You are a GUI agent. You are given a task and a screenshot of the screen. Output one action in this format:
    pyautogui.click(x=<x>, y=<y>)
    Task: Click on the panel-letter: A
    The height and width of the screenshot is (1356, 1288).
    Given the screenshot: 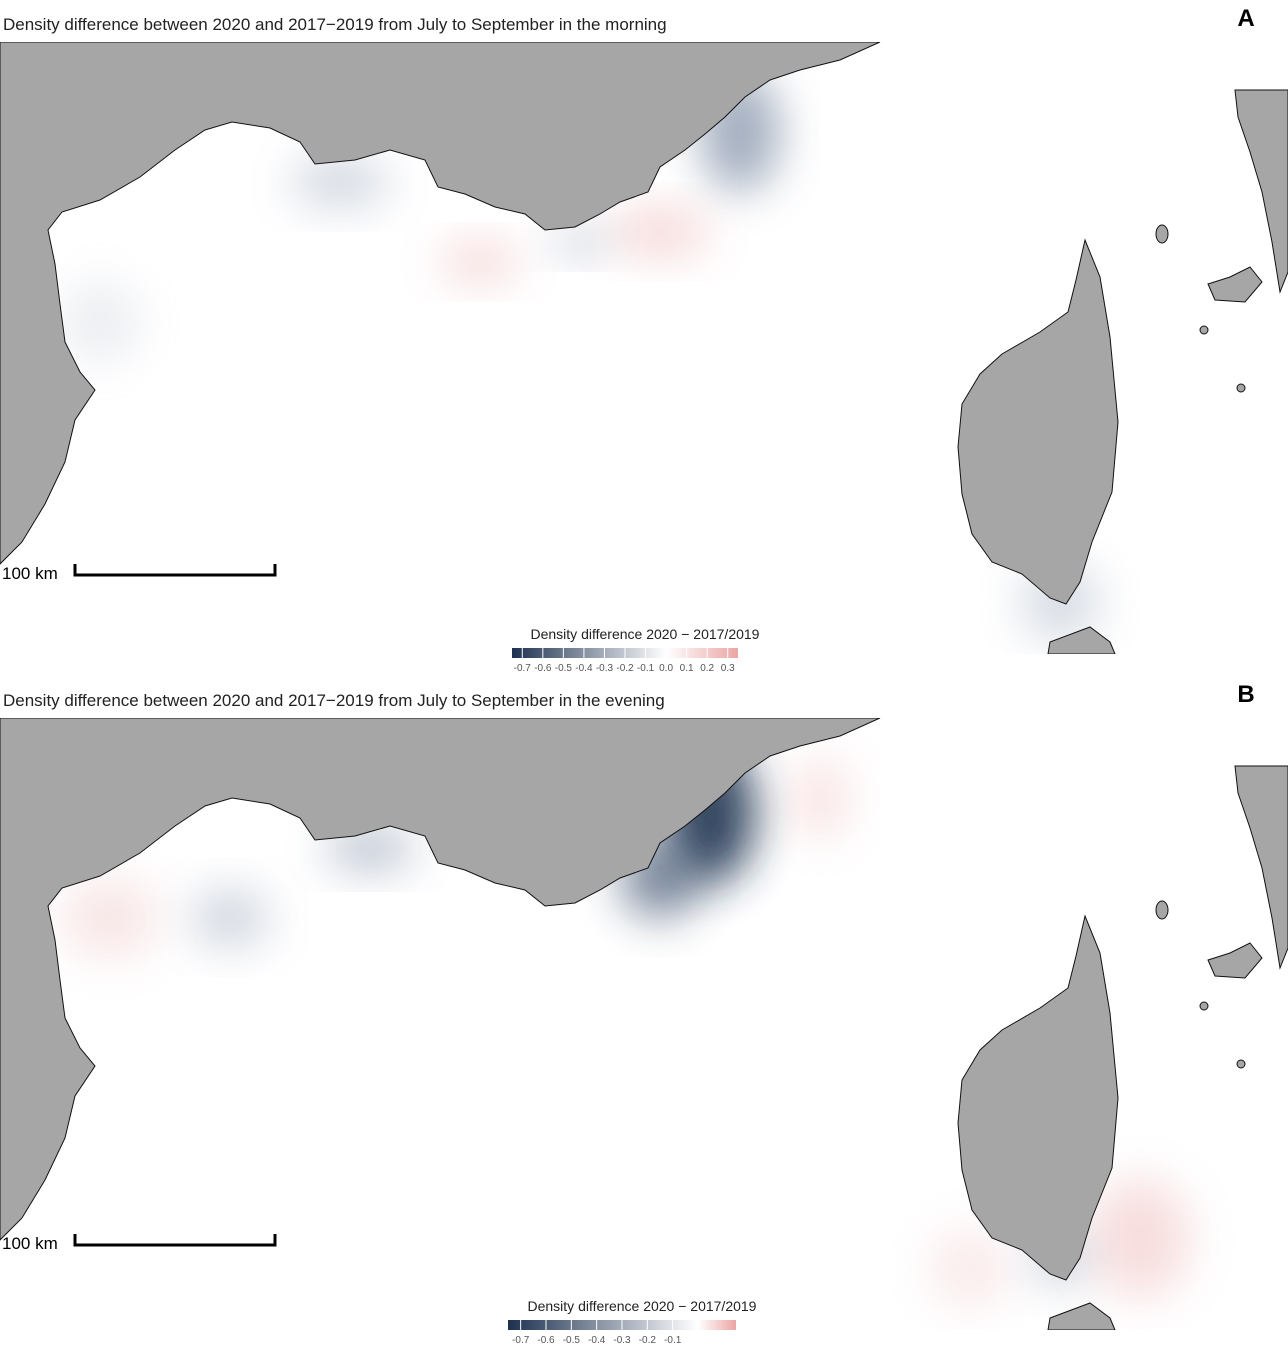 What is the action you would take?
    pyautogui.click(x=1245, y=18)
    